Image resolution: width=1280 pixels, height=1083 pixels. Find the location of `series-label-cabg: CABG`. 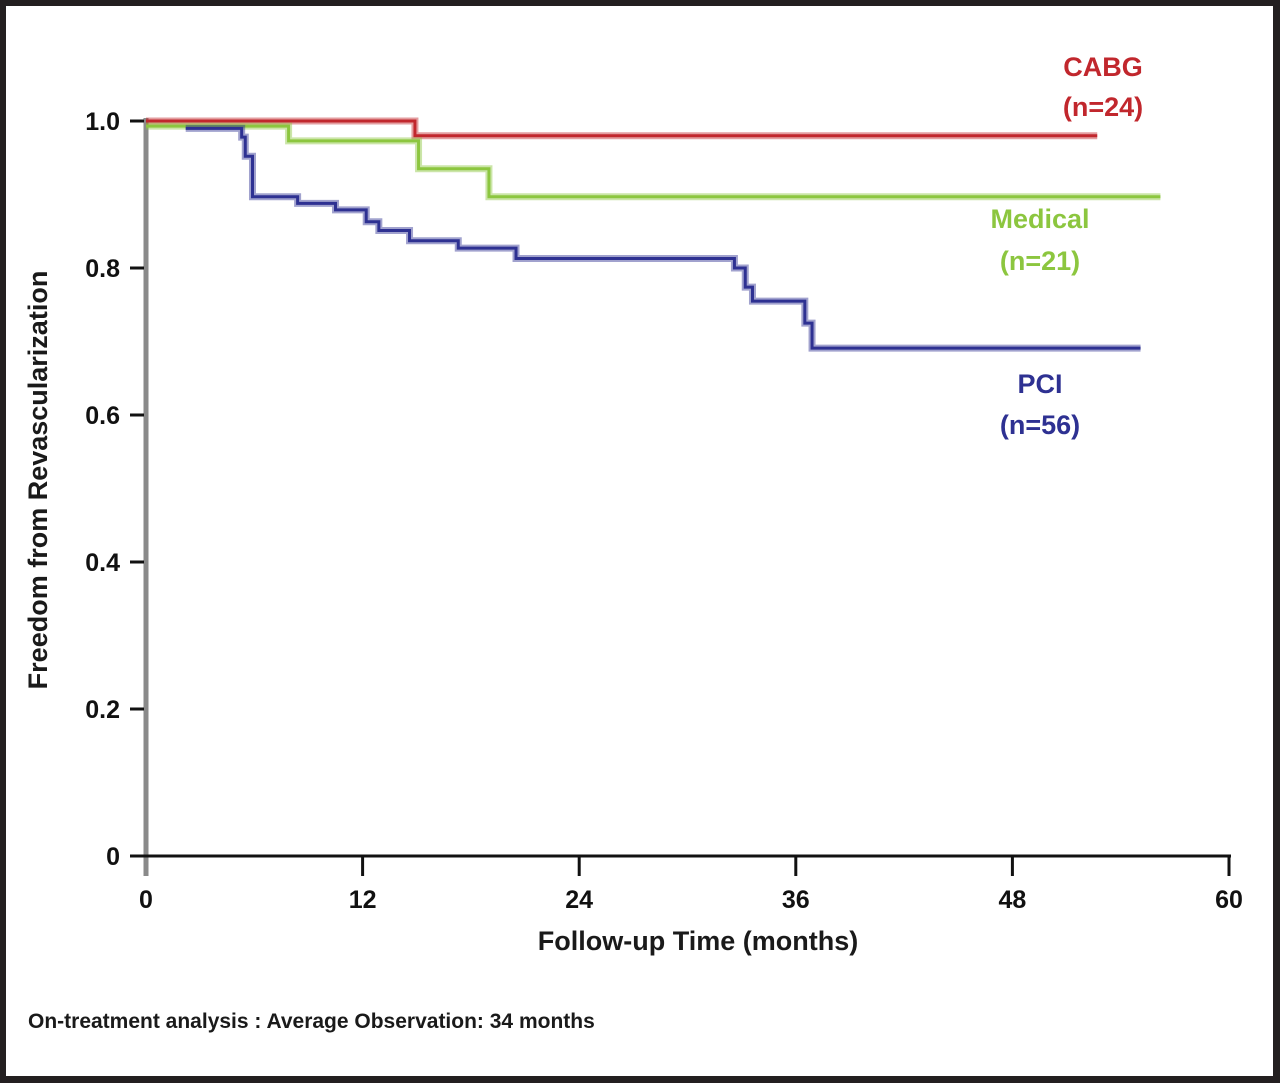

series-label-cabg: CABG is located at coordinates (1103, 67).